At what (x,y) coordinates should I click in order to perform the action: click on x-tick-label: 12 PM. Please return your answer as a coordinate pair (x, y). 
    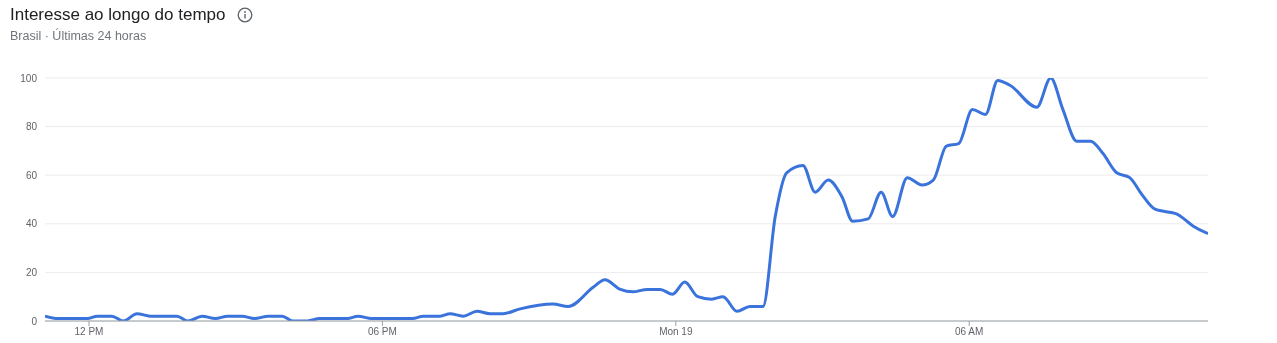
    Looking at the image, I should click on (89, 332).